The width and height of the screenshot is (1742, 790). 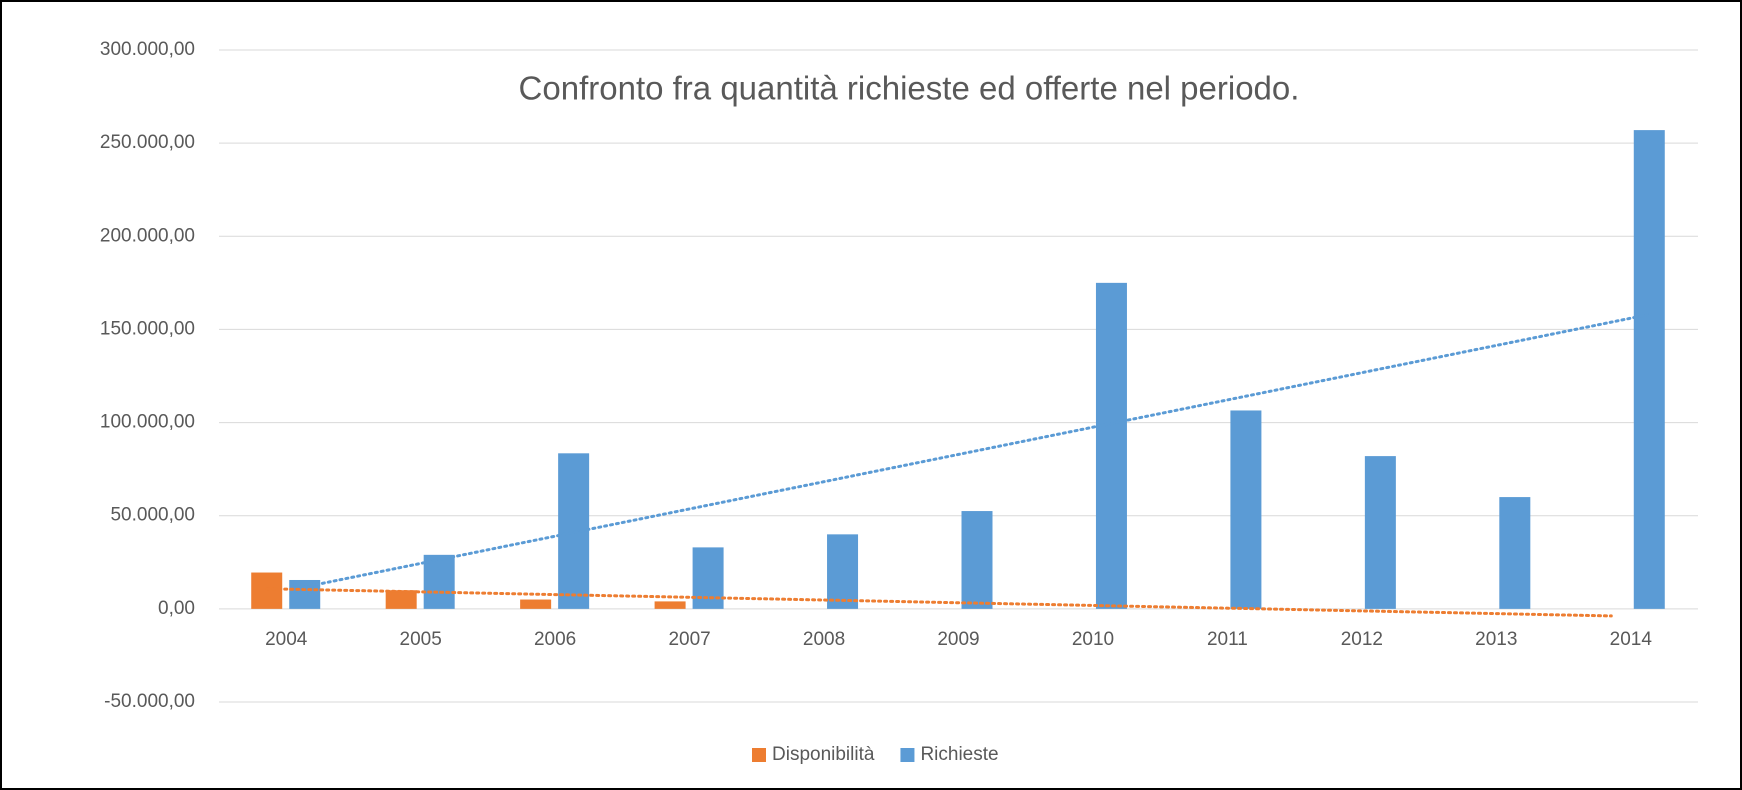 I want to click on y-tick-label: 100.000,00, so click(x=147, y=422).